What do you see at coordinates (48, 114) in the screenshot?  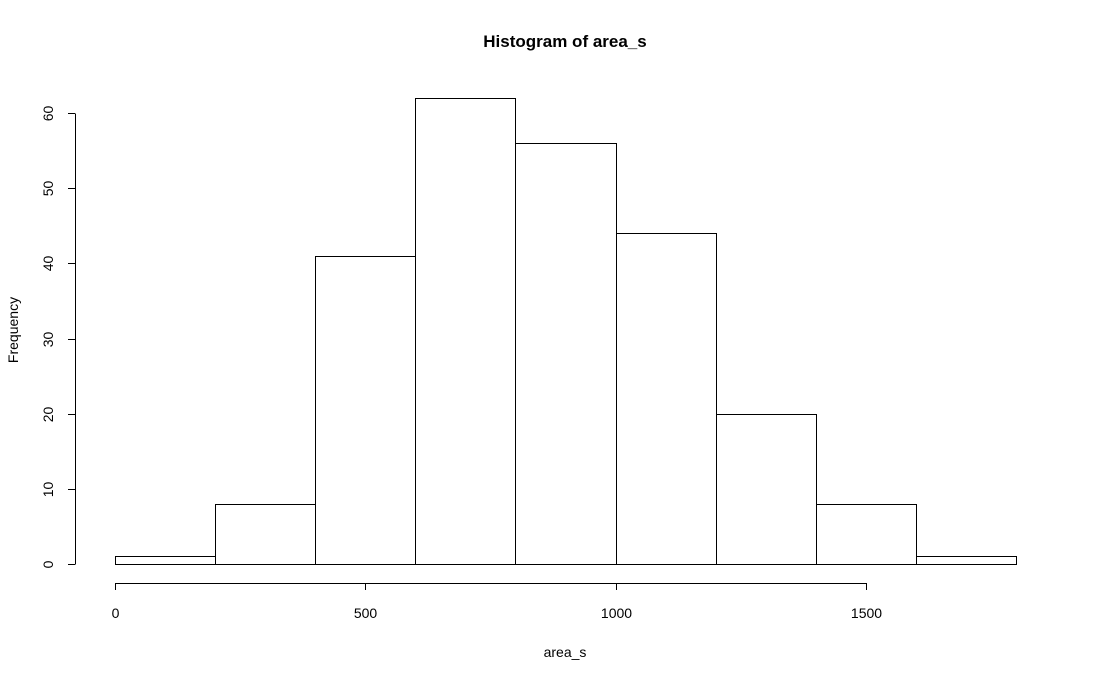 I see `y-tick-label: 60` at bounding box center [48, 114].